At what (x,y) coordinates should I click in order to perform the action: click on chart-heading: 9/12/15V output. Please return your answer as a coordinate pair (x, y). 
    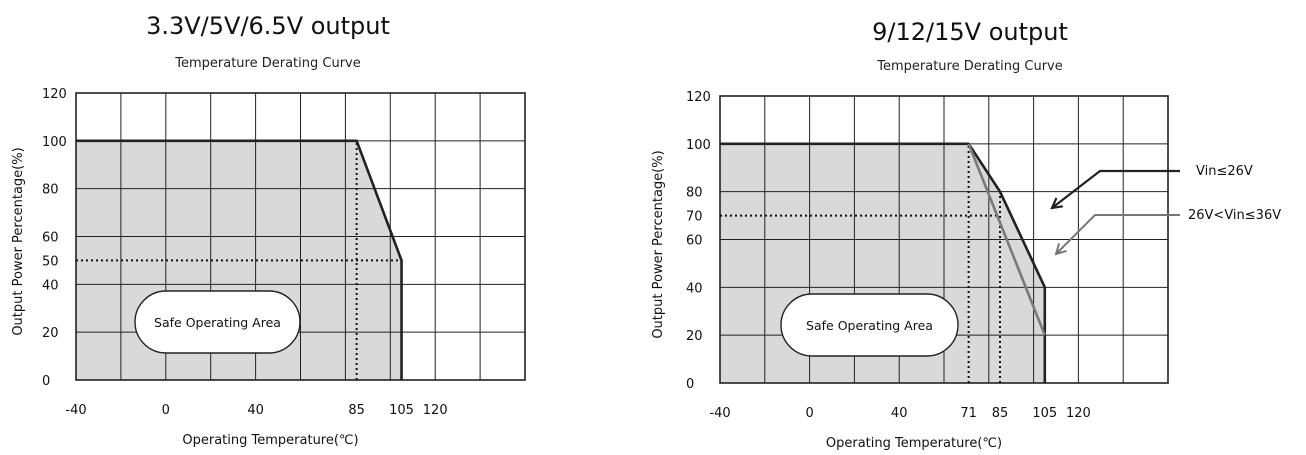
    Looking at the image, I should click on (970, 32).